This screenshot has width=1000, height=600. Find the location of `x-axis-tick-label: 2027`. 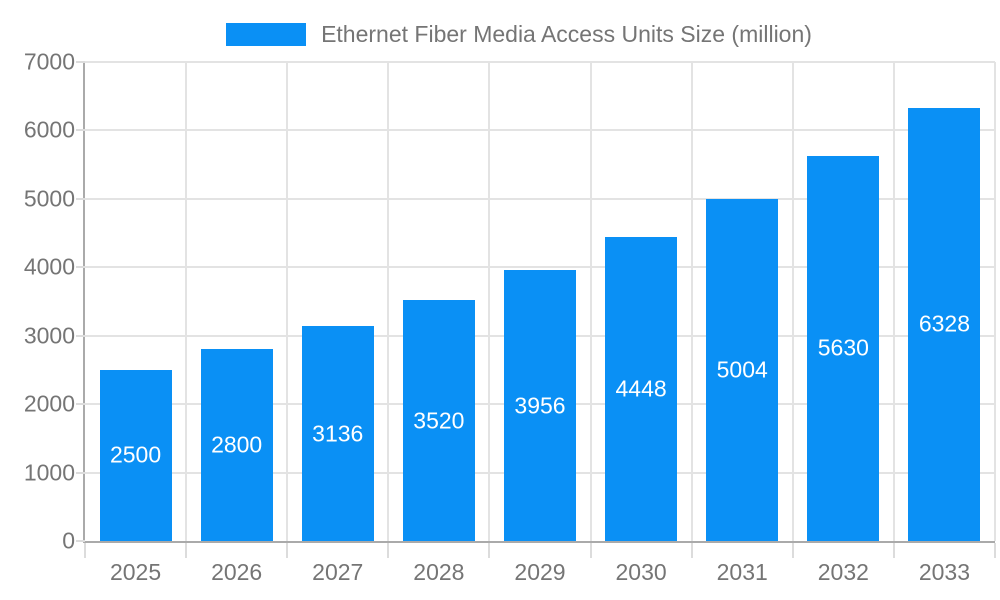

x-axis-tick-label: 2027 is located at coordinates (338, 572).